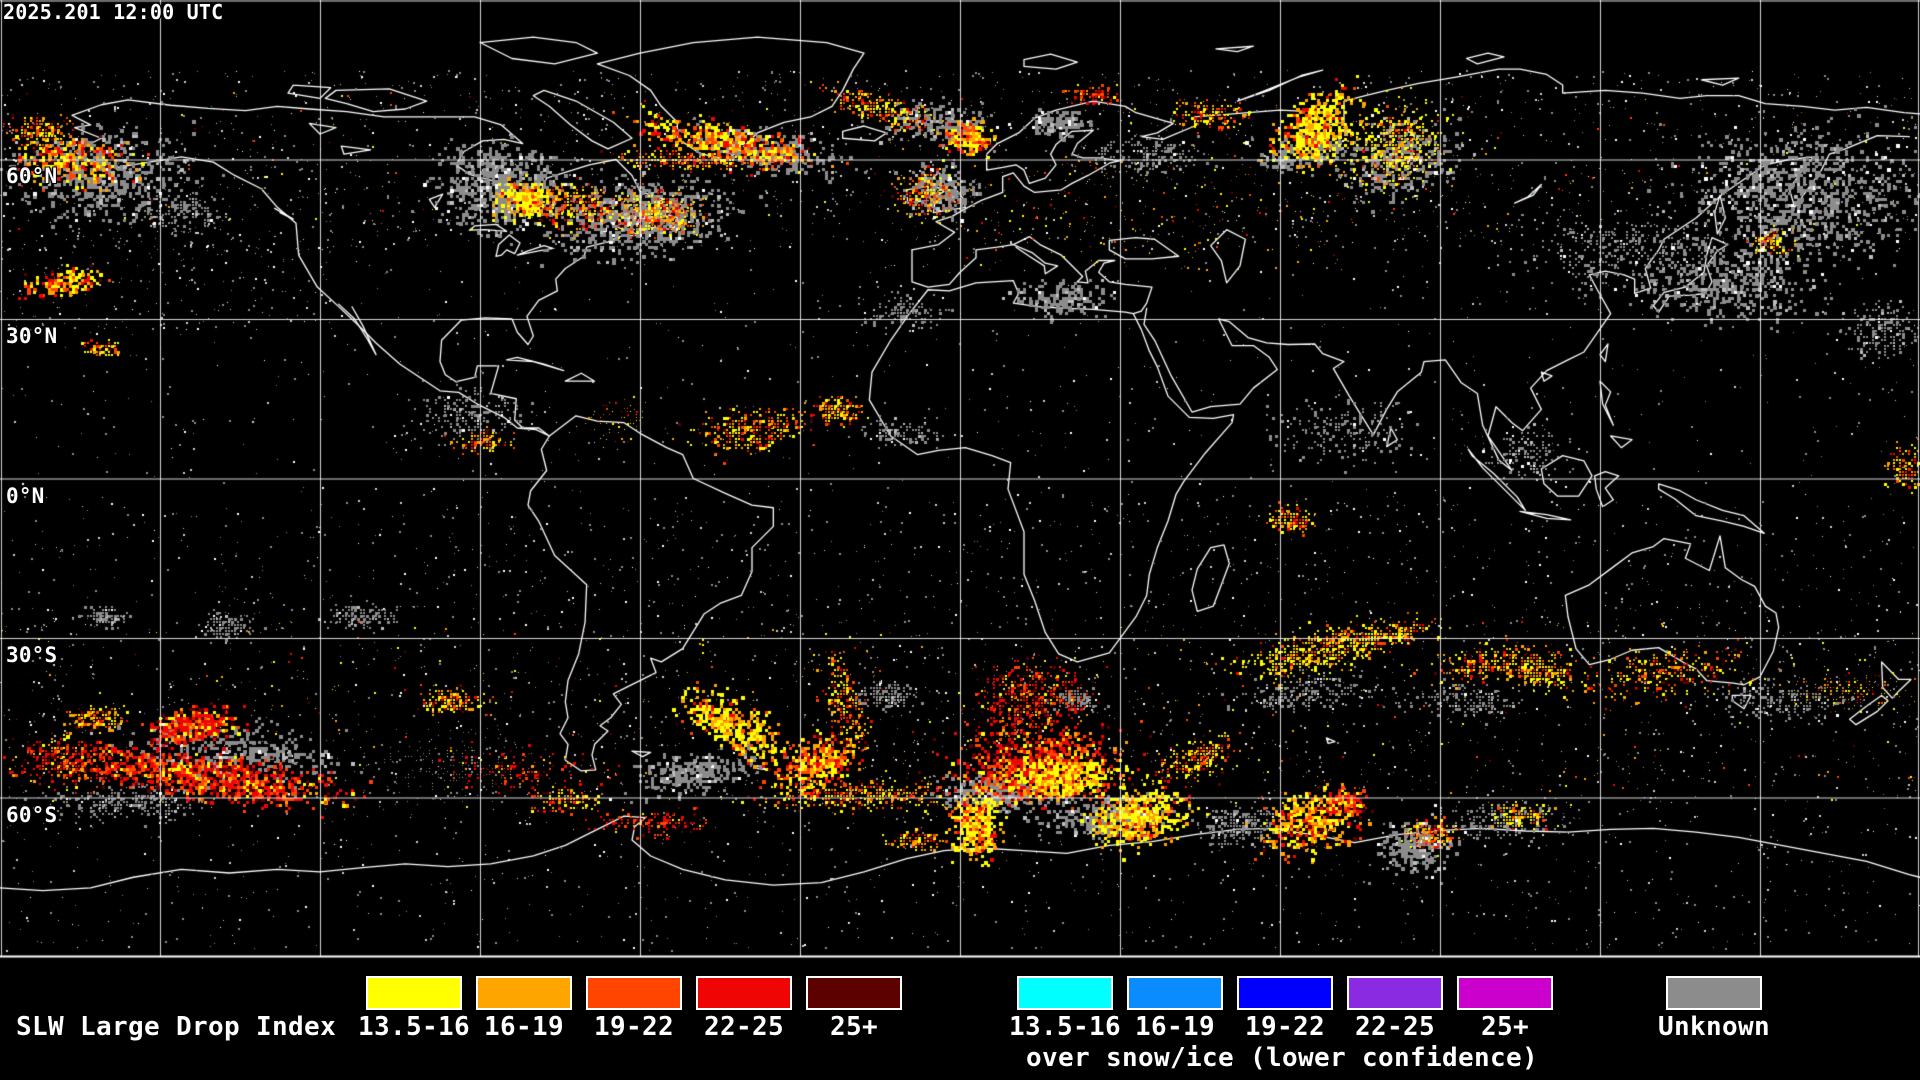 The height and width of the screenshot is (1080, 1920). Describe the element at coordinates (744, 1027) in the screenshot. I see `legend-label-standard-22-25: 22-25` at that location.